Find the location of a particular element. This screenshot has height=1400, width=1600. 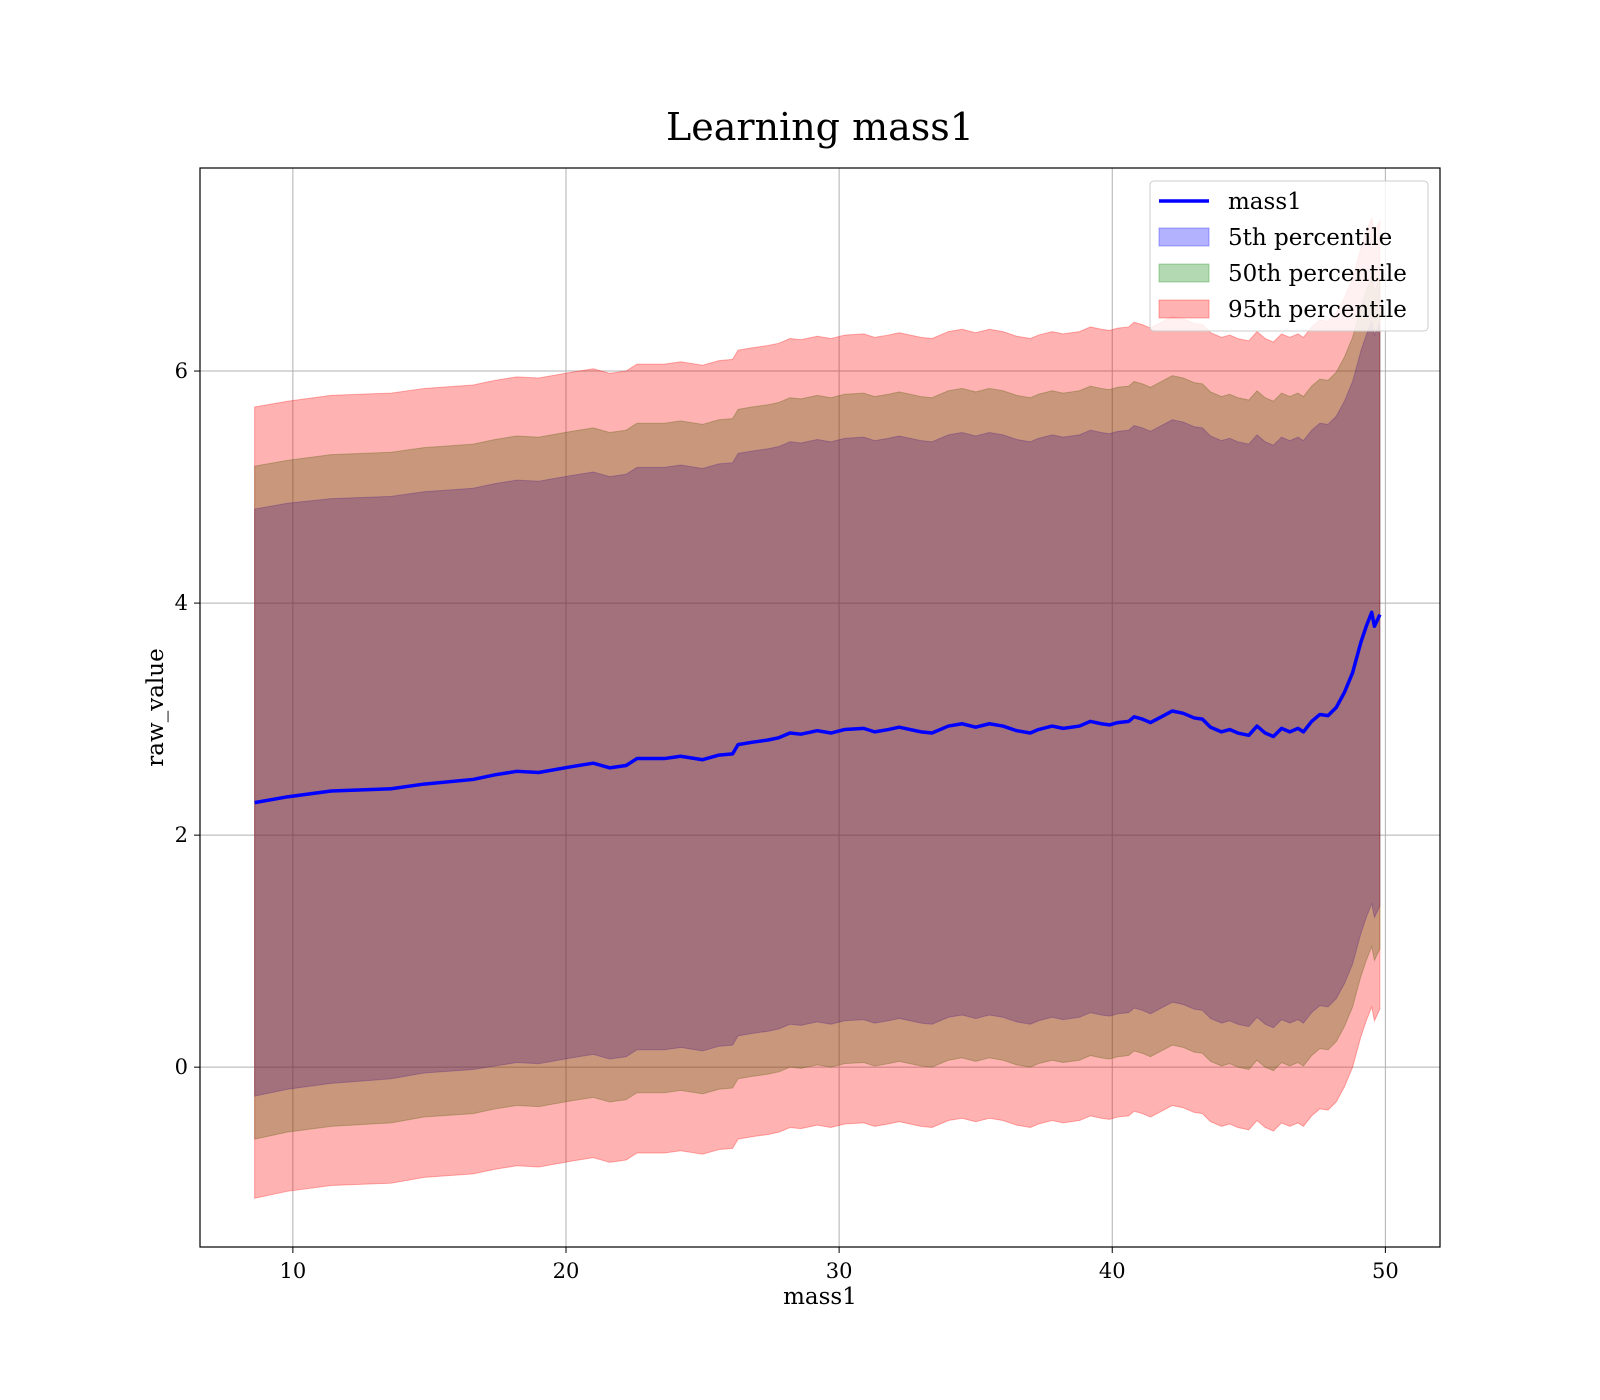

legend-box is located at coordinates (1289, 256).